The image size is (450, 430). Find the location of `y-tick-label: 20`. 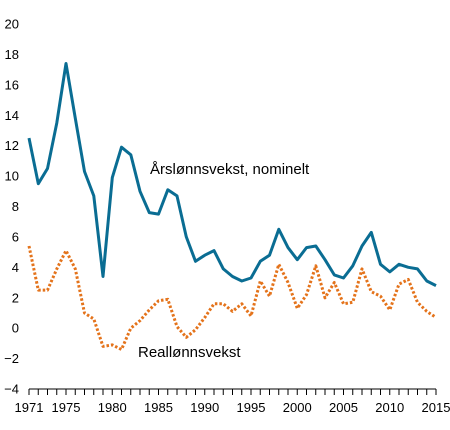

y-tick-label: 20 is located at coordinates (12, 24).